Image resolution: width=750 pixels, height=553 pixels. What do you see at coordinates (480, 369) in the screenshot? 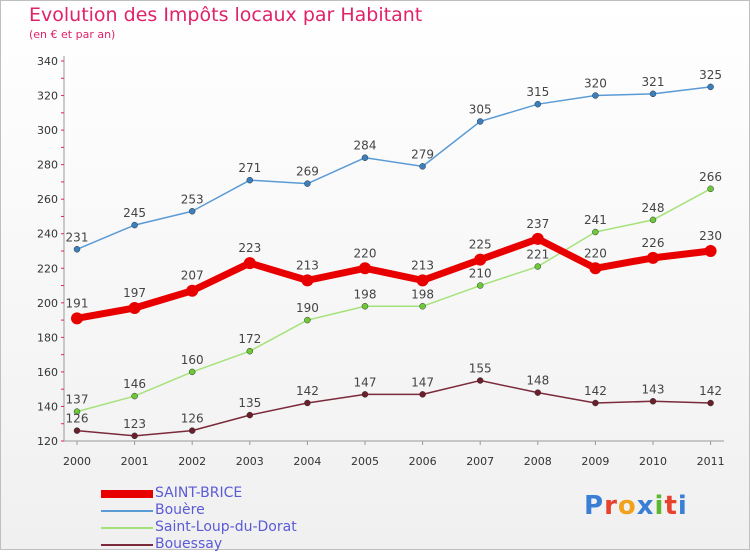
I see `data-label-bouessay: 155` at bounding box center [480, 369].